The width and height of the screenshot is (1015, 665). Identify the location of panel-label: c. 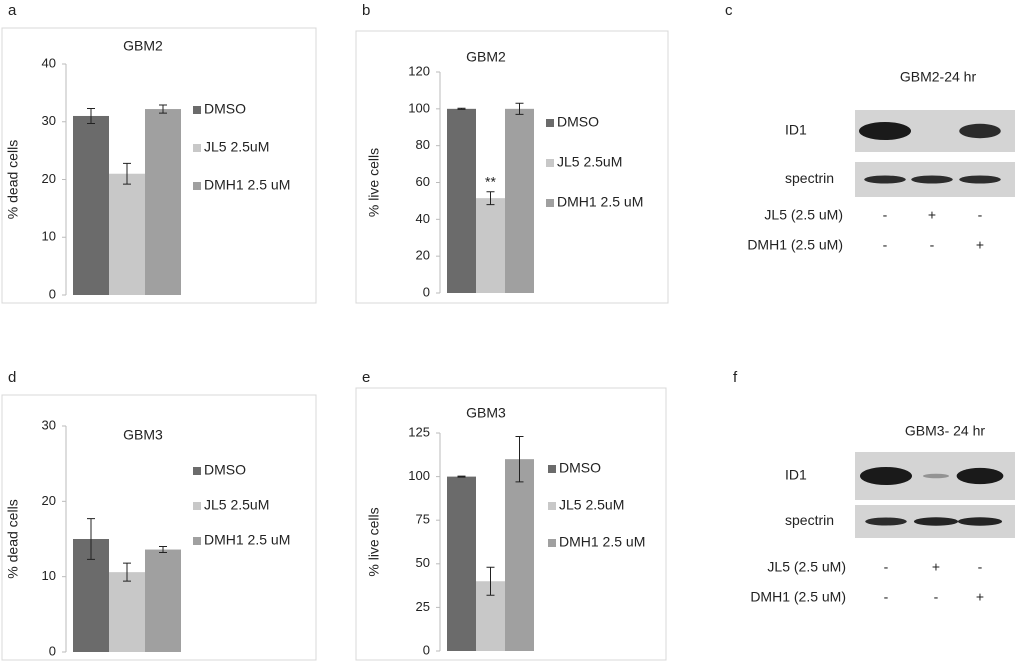
(729, 10).